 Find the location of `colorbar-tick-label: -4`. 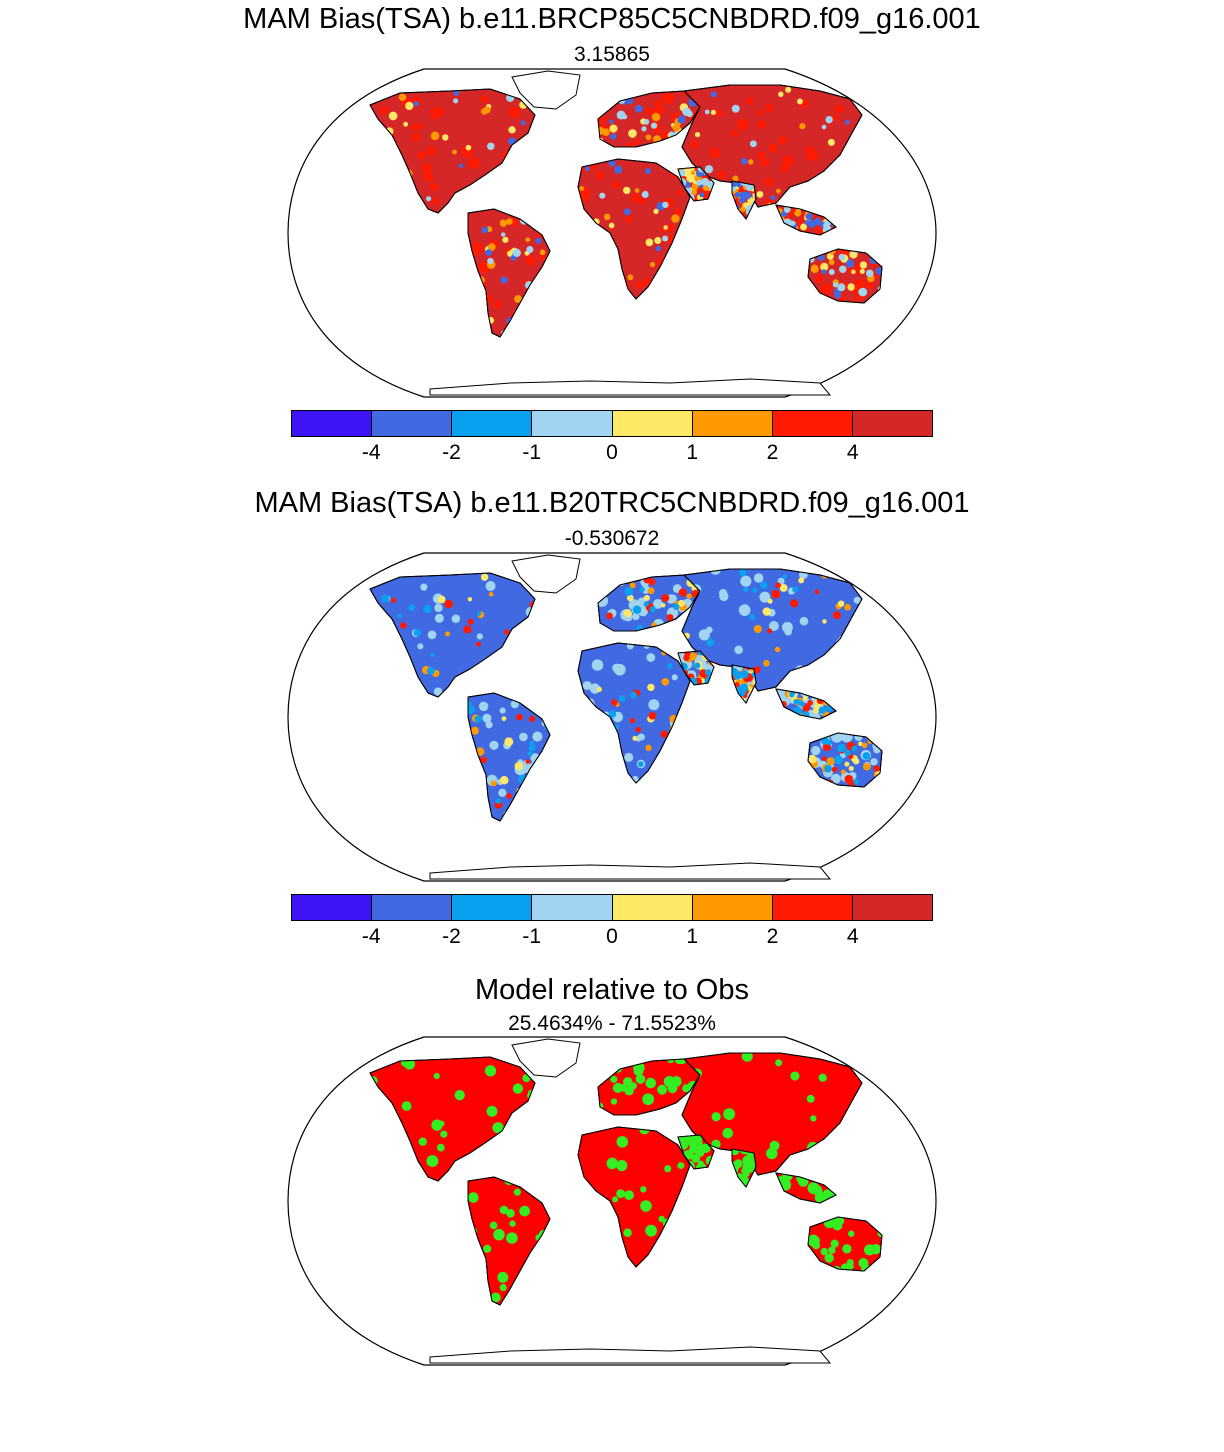

colorbar-tick-label: -4 is located at coordinates (371, 936).